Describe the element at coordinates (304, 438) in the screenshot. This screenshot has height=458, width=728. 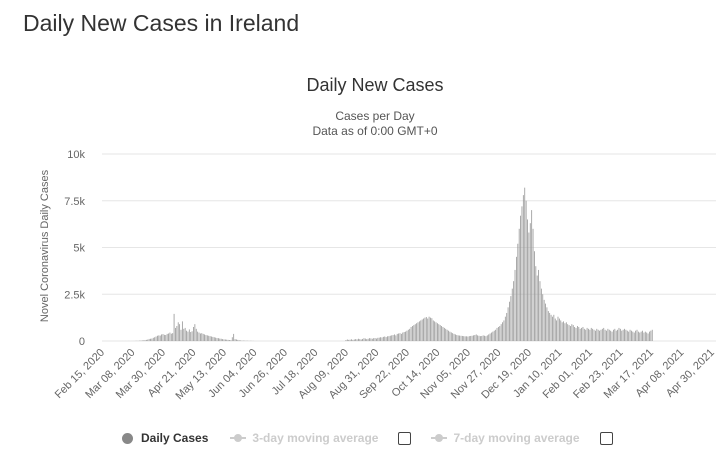
I see `legend-item-3-day-average: 3-day moving average` at that location.